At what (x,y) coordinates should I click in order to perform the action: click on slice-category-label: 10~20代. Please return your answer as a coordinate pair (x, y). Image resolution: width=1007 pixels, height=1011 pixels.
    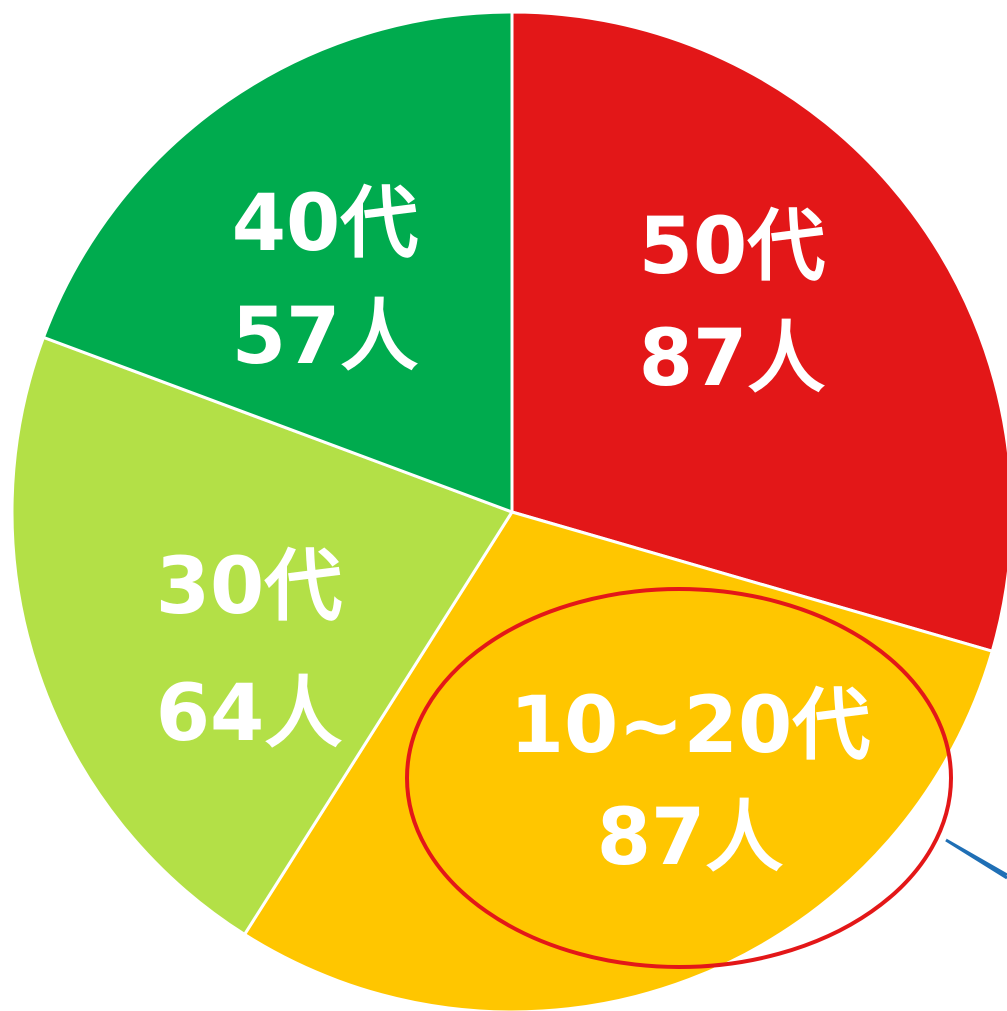
    Looking at the image, I should click on (690, 726).